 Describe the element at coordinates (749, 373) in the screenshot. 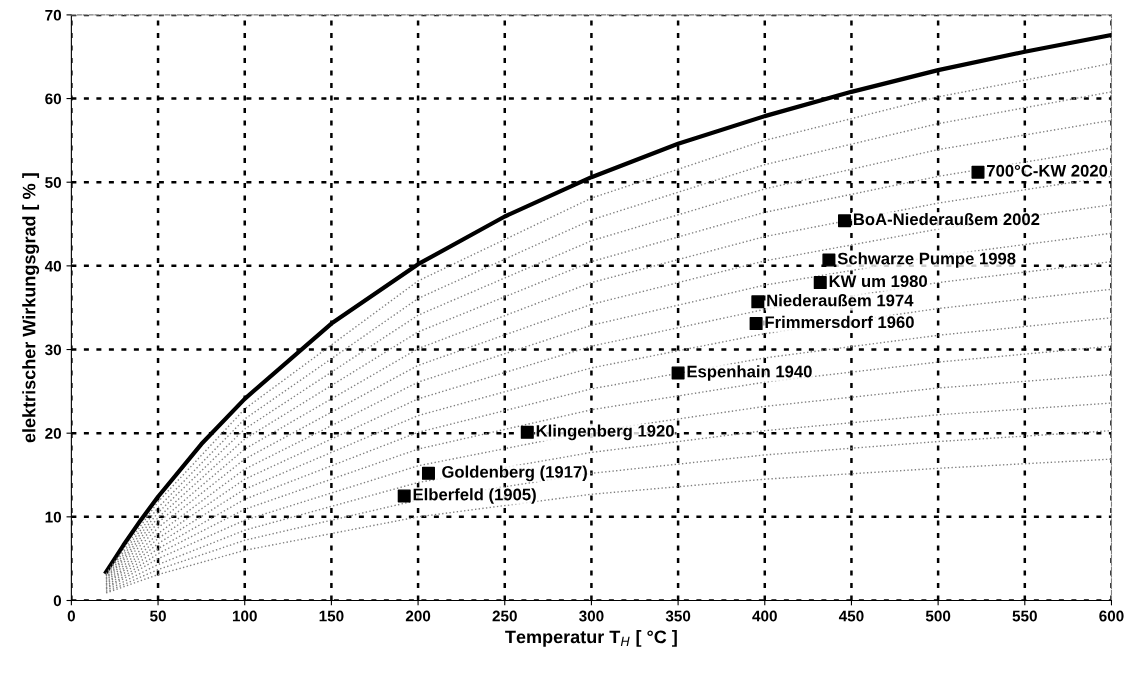

I see `annotation: Espenhain 1940` at that location.